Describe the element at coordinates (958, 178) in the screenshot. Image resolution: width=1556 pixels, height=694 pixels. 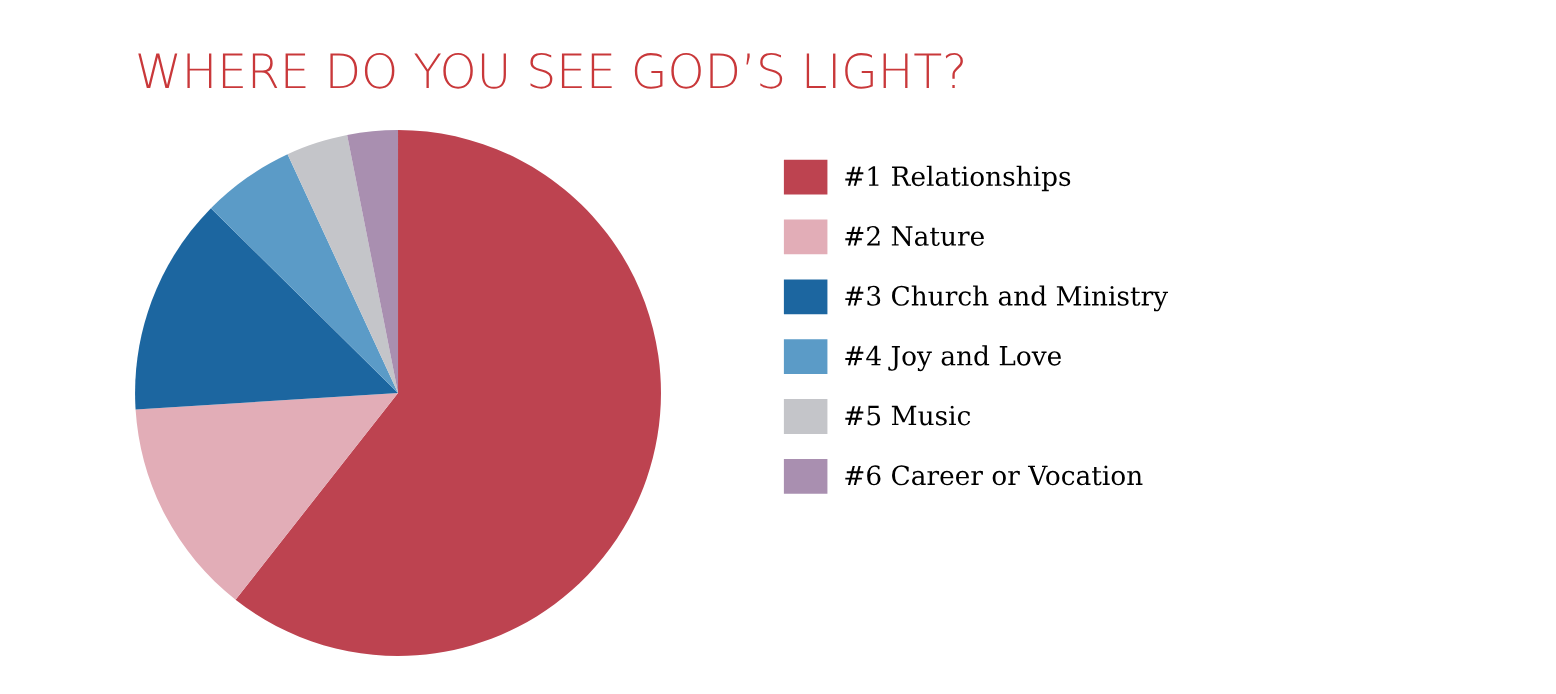
I see `legend-label: #1 Relationships` at that location.